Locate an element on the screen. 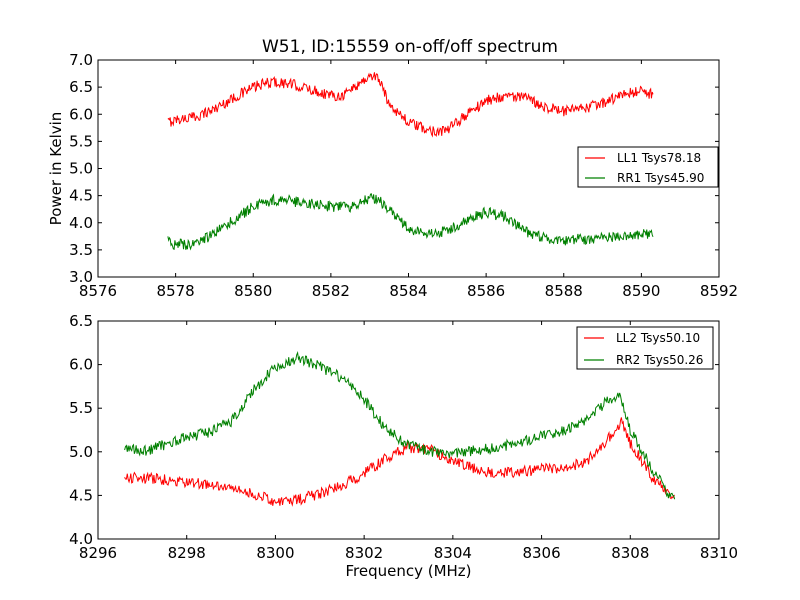 This screenshot has height=600, width=800. x-axis-label: Frequency (MHz) is located at coordinates (408, 571).